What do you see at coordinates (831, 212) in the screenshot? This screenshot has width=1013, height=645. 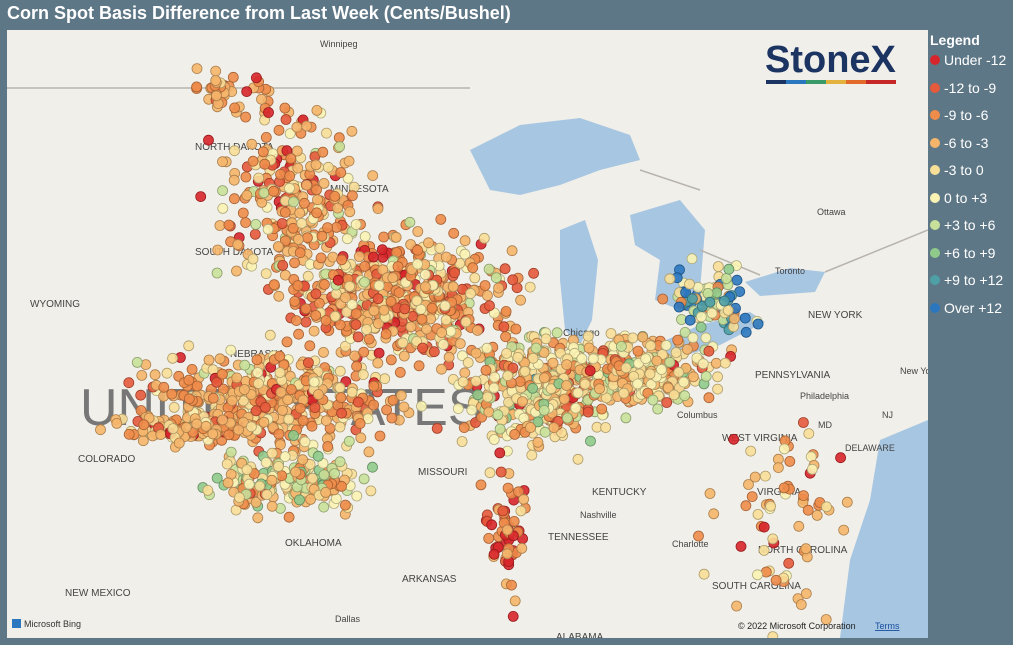 I see `map-label: Ottawa` at bounding box center [831, 212].